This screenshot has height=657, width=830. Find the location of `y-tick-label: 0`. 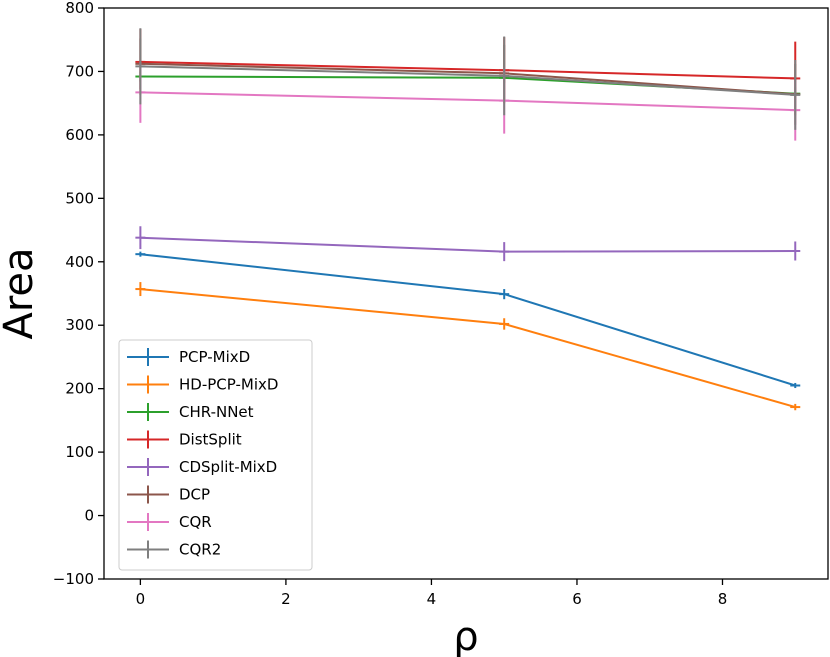

y-tick-label: 0 is located at coordinates (89, 516).